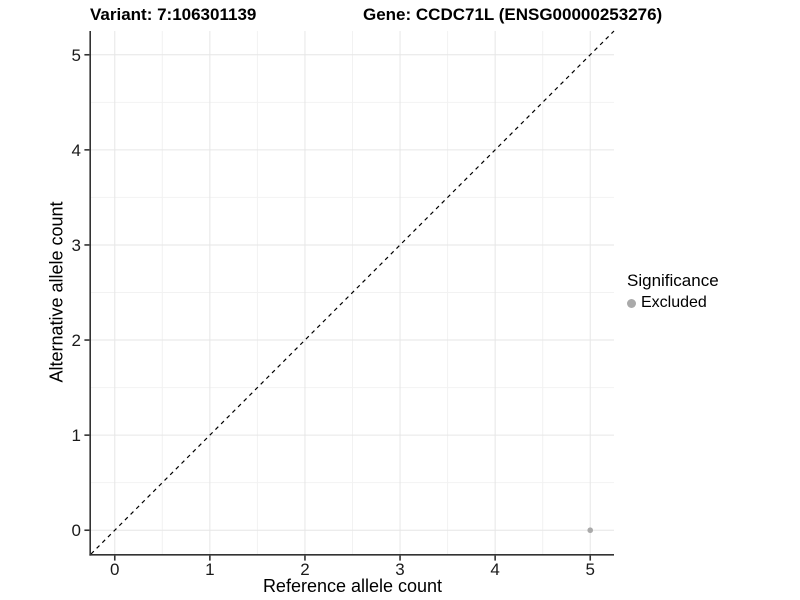 Image resolution: width=800 pixels, height=600 pixels. What do you see at coordinates (56, 292) in the screenshot?
I see `y-axis-title: Alternative allele count` at bounding box center [56, 292].